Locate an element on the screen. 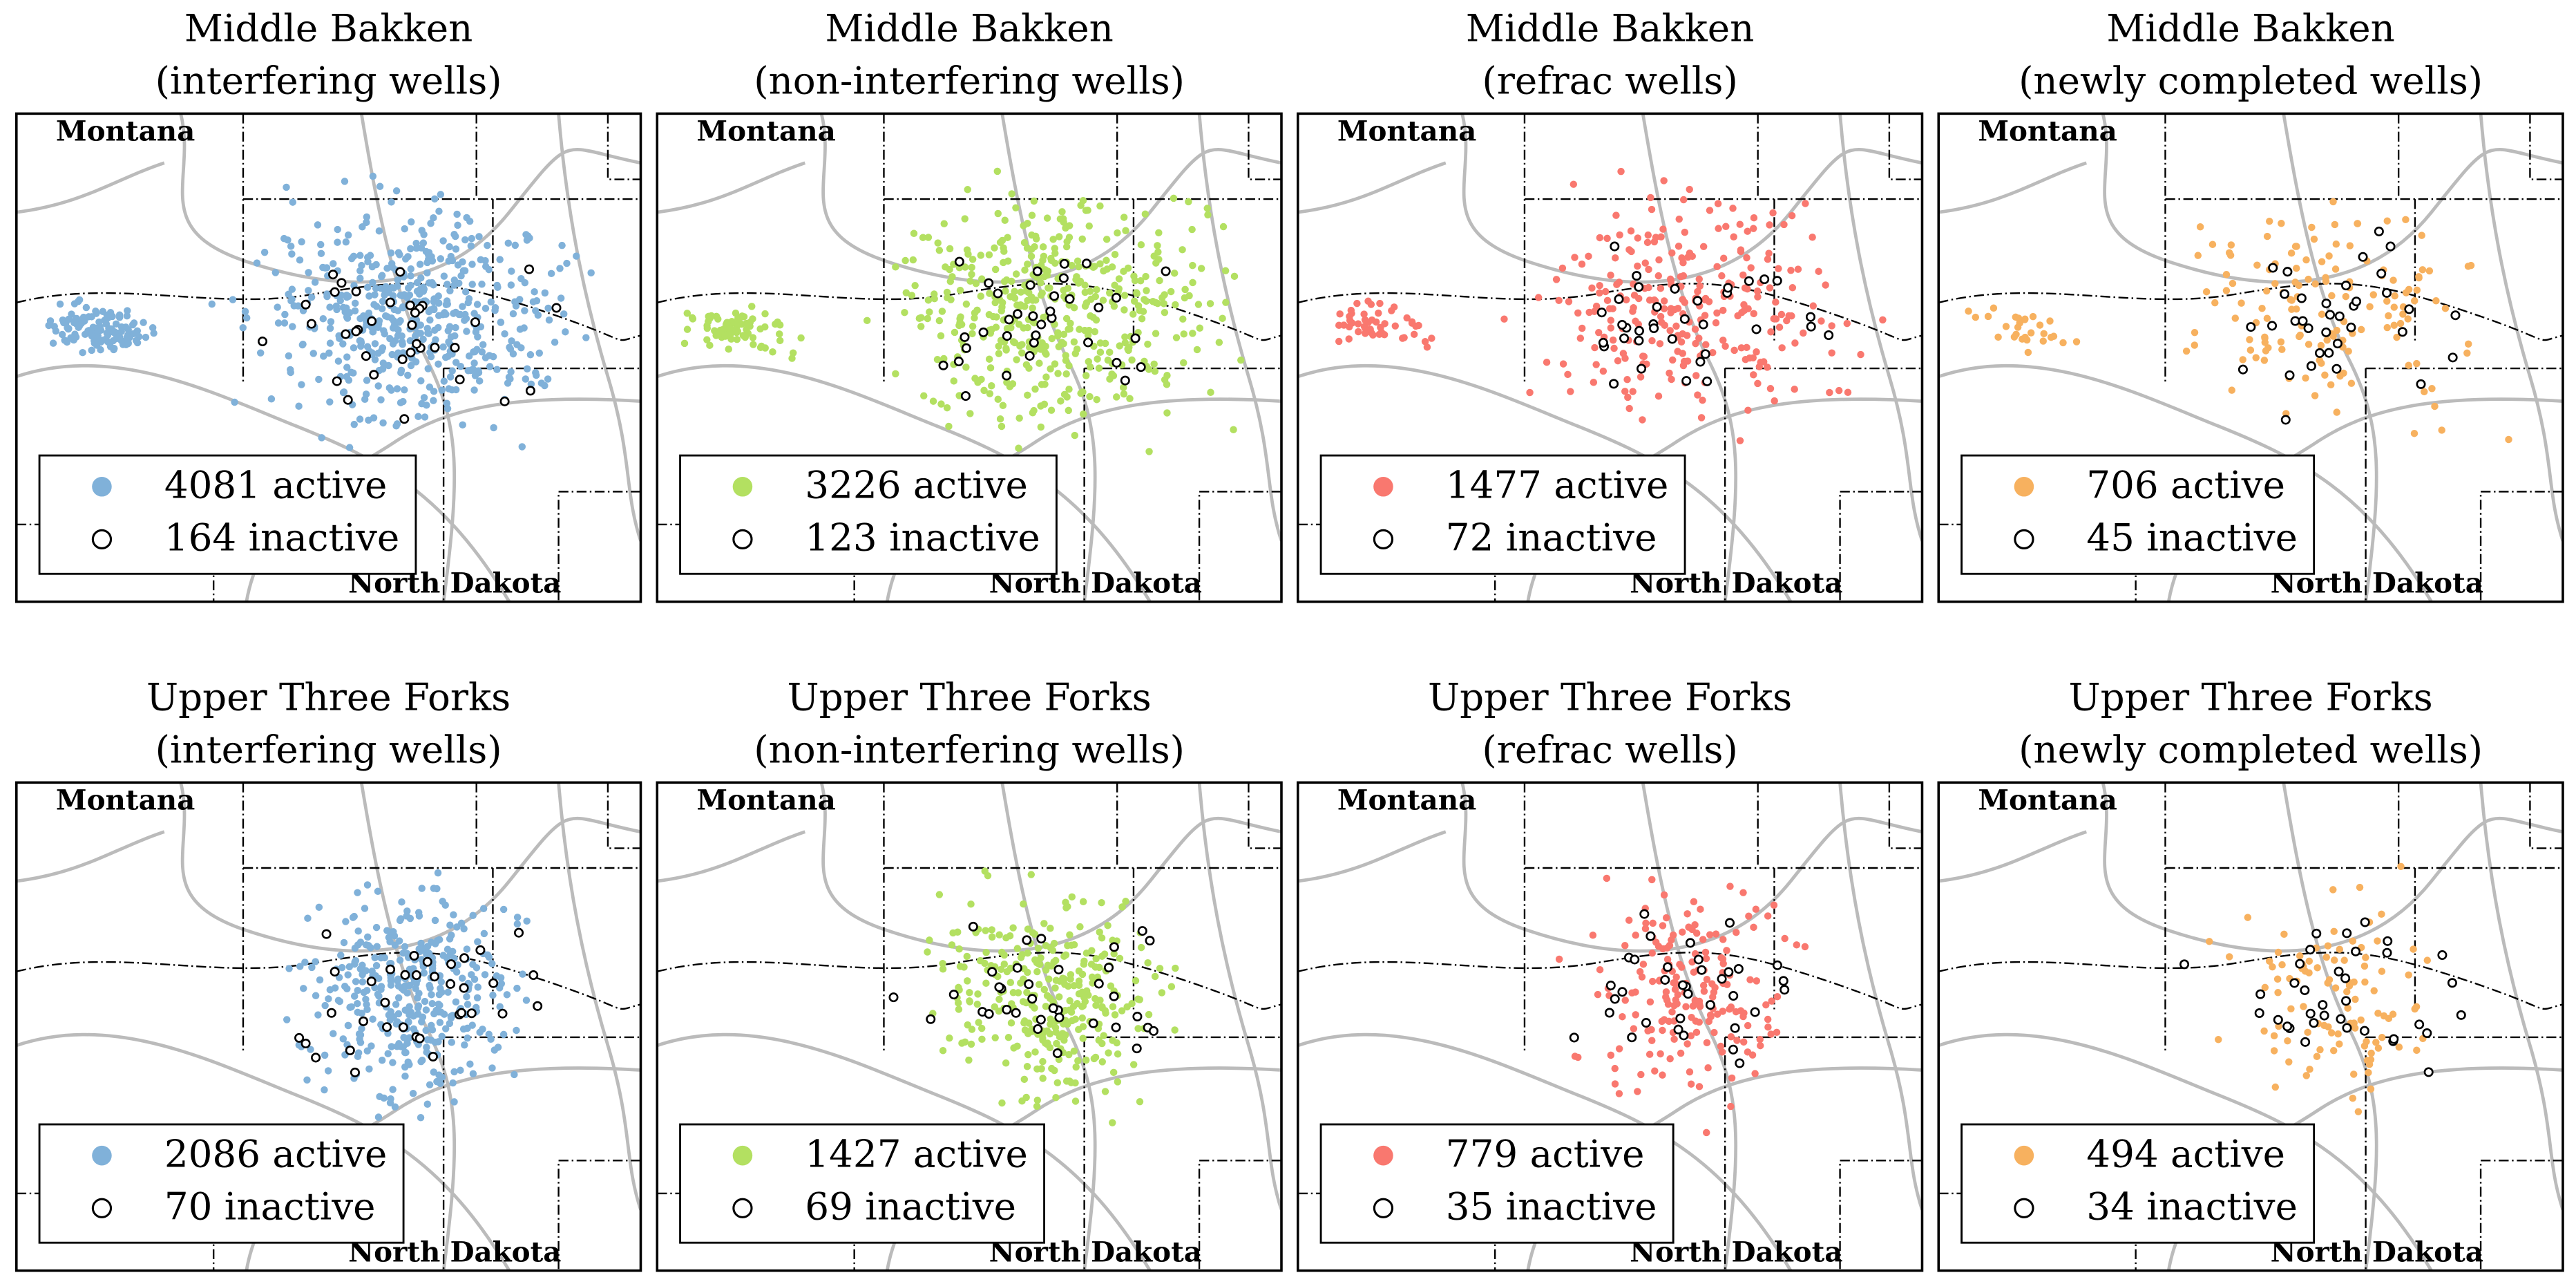  legend-label: 164 inactive is located at coordinates (281, 538).